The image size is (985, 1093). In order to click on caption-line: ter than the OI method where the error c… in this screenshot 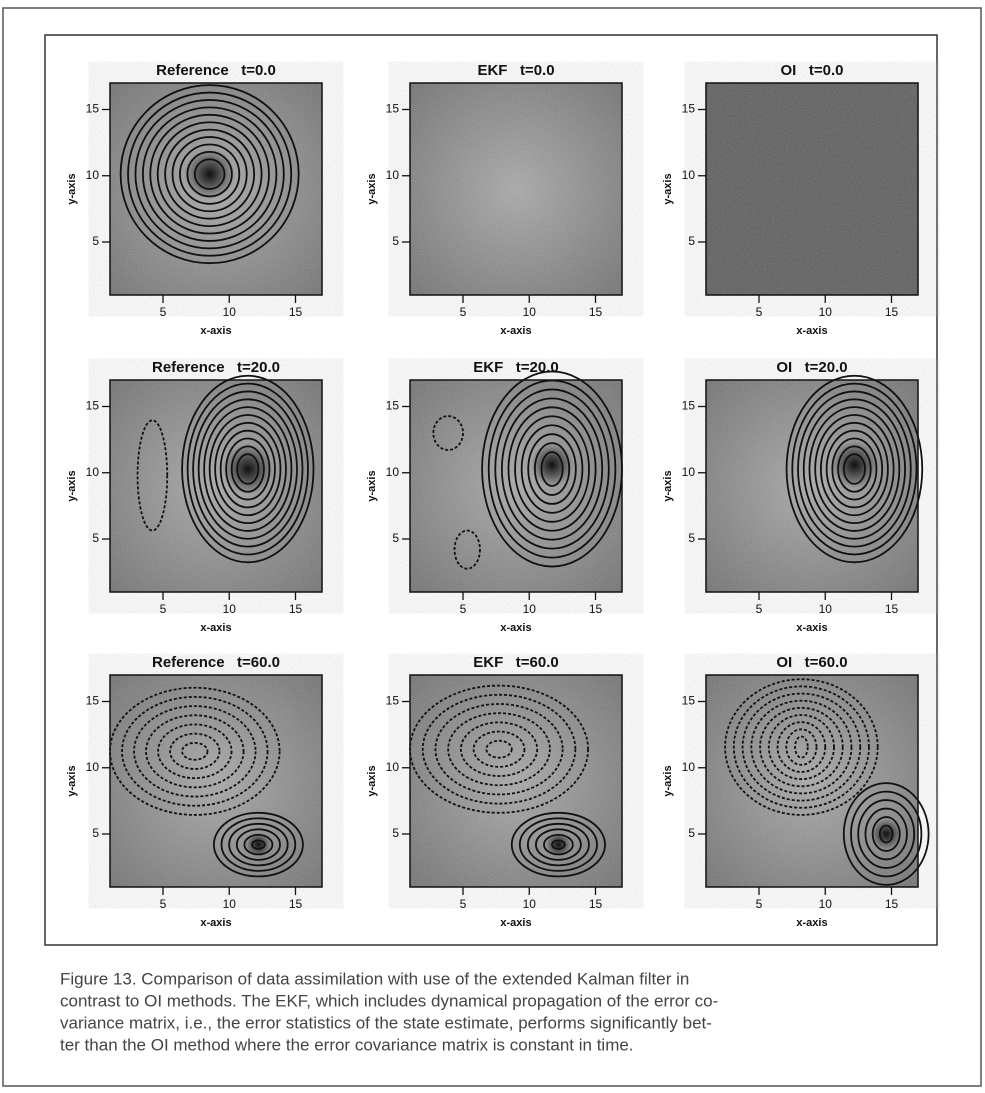, I will do `click(347, 1044)`.